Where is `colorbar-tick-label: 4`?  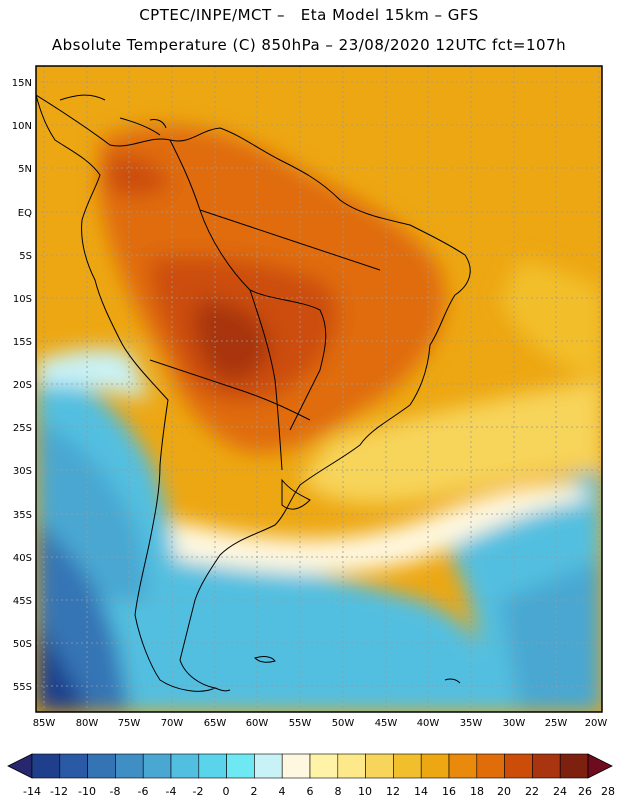
colorbar-tick-label: 4 is located at coordinates (282, 791).